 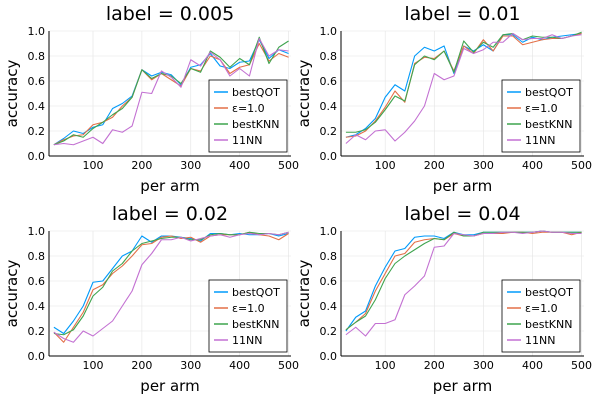 What do you see at coordinates (170, 14) in the screenshot?
I see `chart-title: label = 0.005` at bounding box center [170, 14].